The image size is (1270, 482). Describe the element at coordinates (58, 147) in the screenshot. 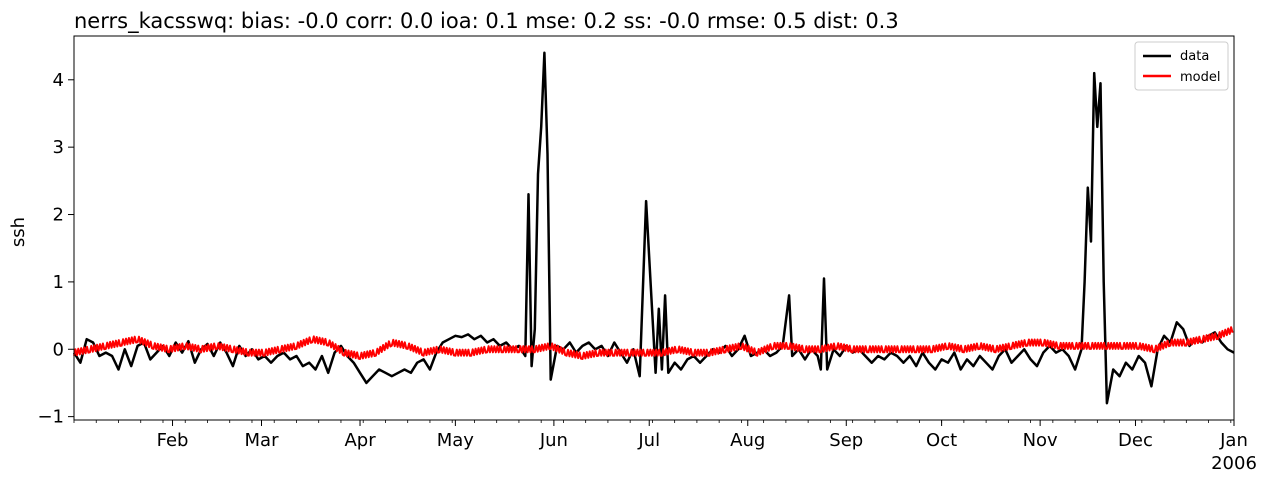

I see `y-tick-label: 3` at that location.